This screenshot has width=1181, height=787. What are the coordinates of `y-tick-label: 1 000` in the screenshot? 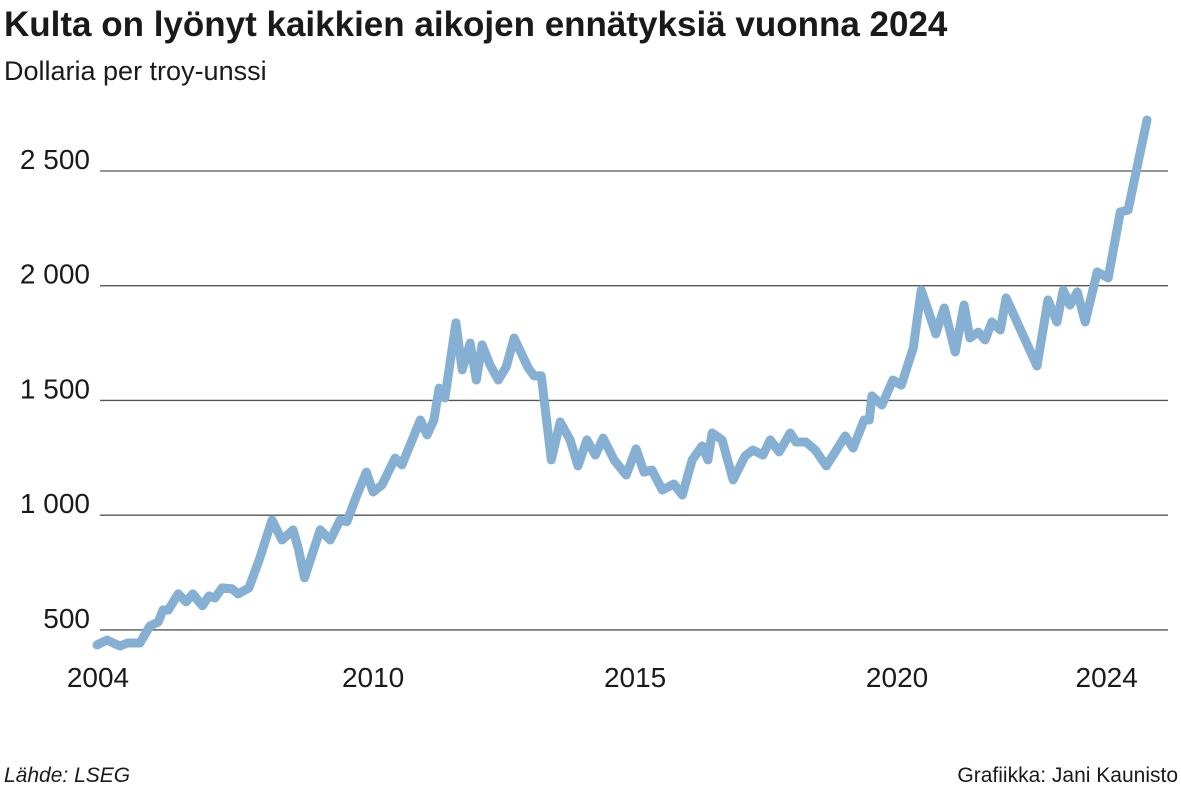 It's located at (55, 503).